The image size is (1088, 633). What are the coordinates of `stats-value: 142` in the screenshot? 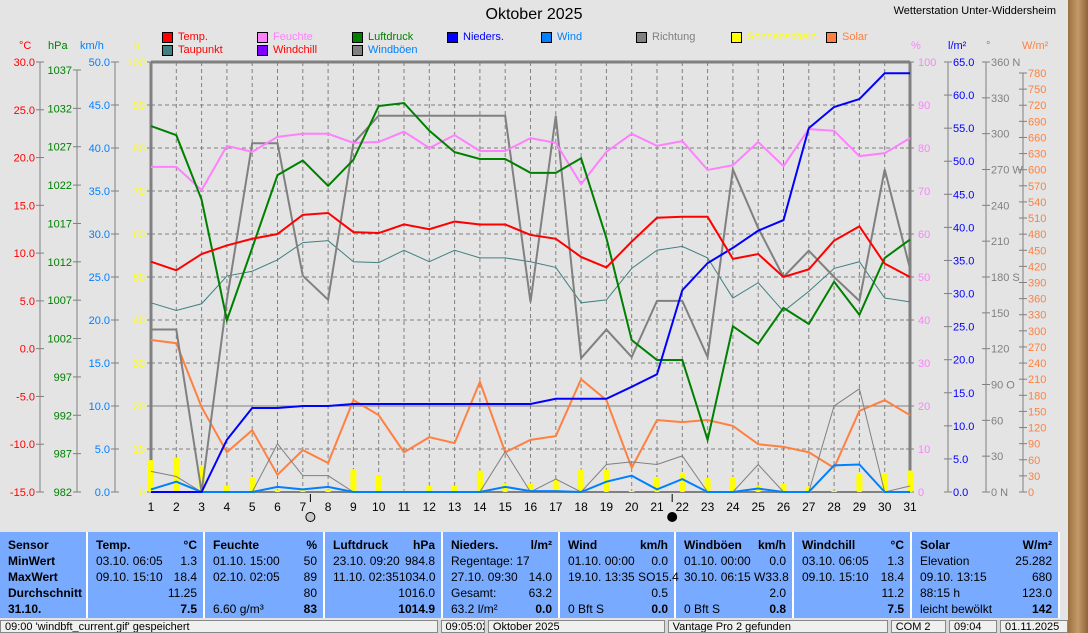 It's located at (1041, 609).